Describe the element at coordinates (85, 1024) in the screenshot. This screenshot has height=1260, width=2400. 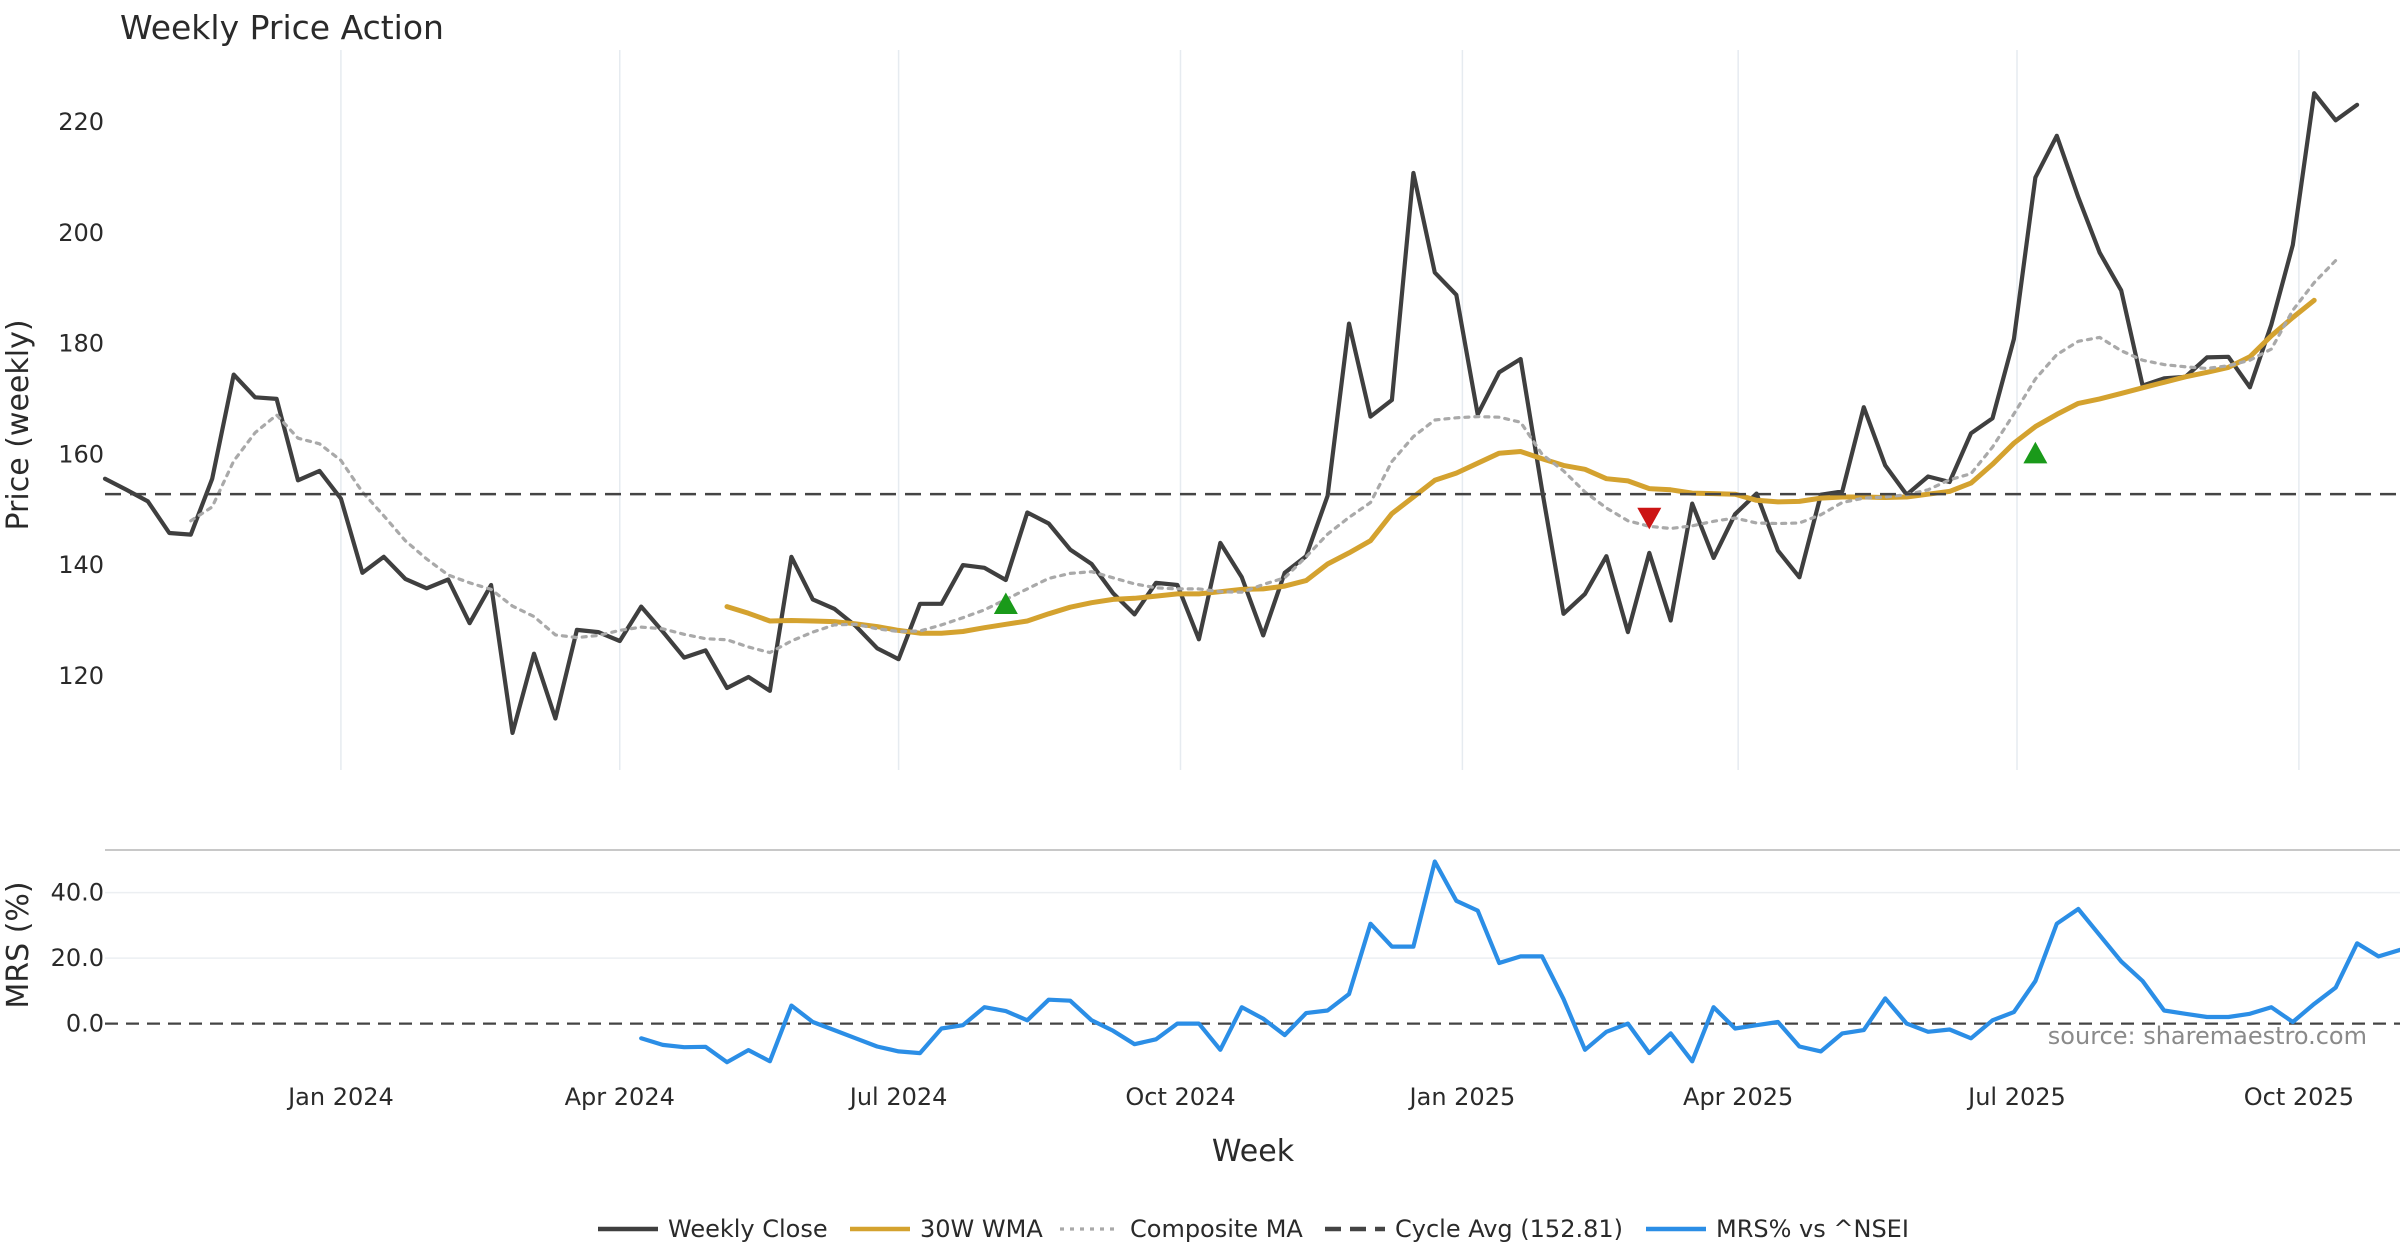
I see `mrs-y-tick-label: 0.0` at that location.